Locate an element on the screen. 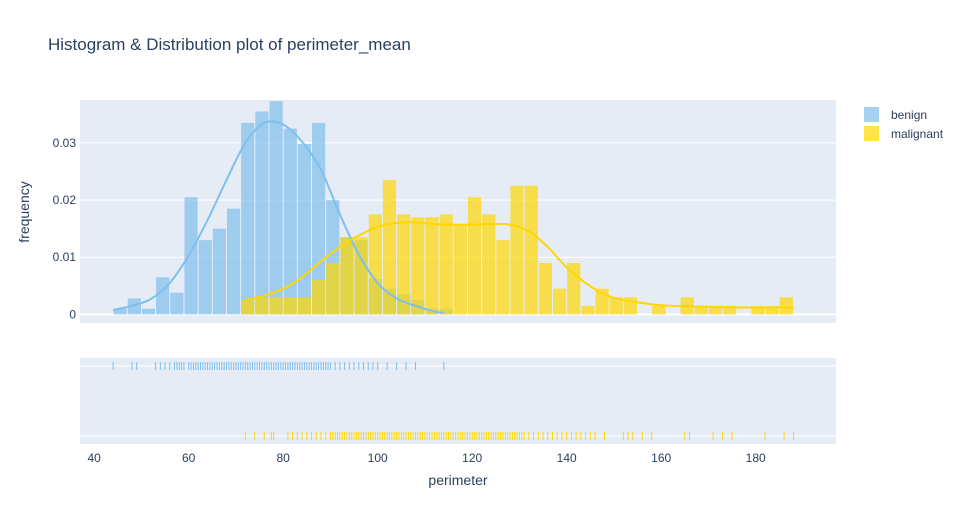 Image resolution: width=970 pixels, height=530 pixels. y-axis-title: frequency is located at coordinates (24, 211).